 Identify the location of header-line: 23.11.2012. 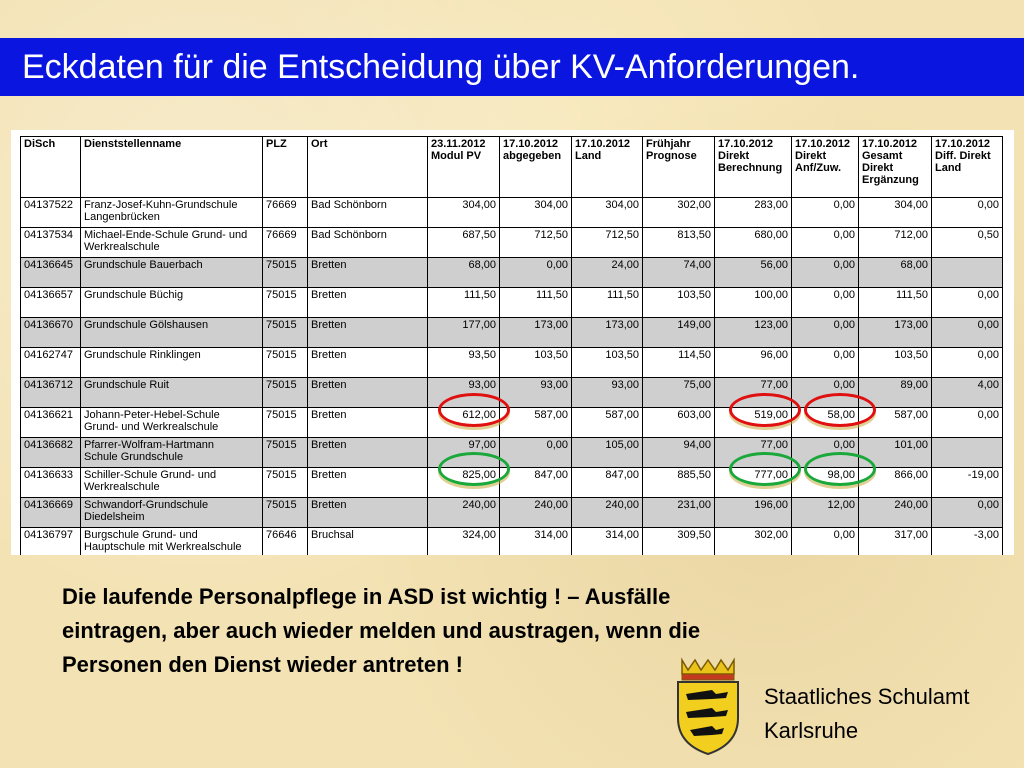
(458, 144).